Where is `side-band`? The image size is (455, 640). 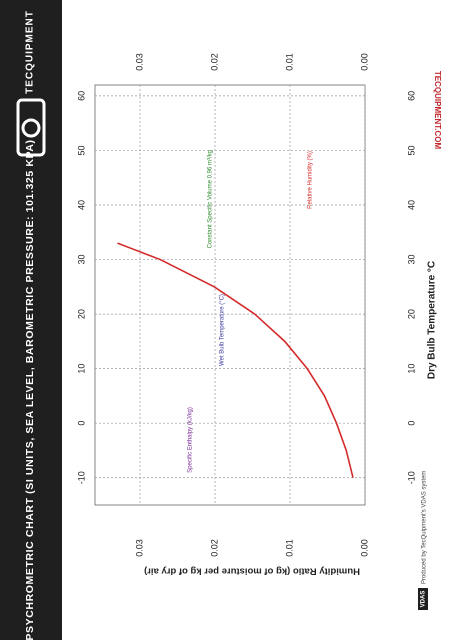 side-band is located at coordinates (31, 320).